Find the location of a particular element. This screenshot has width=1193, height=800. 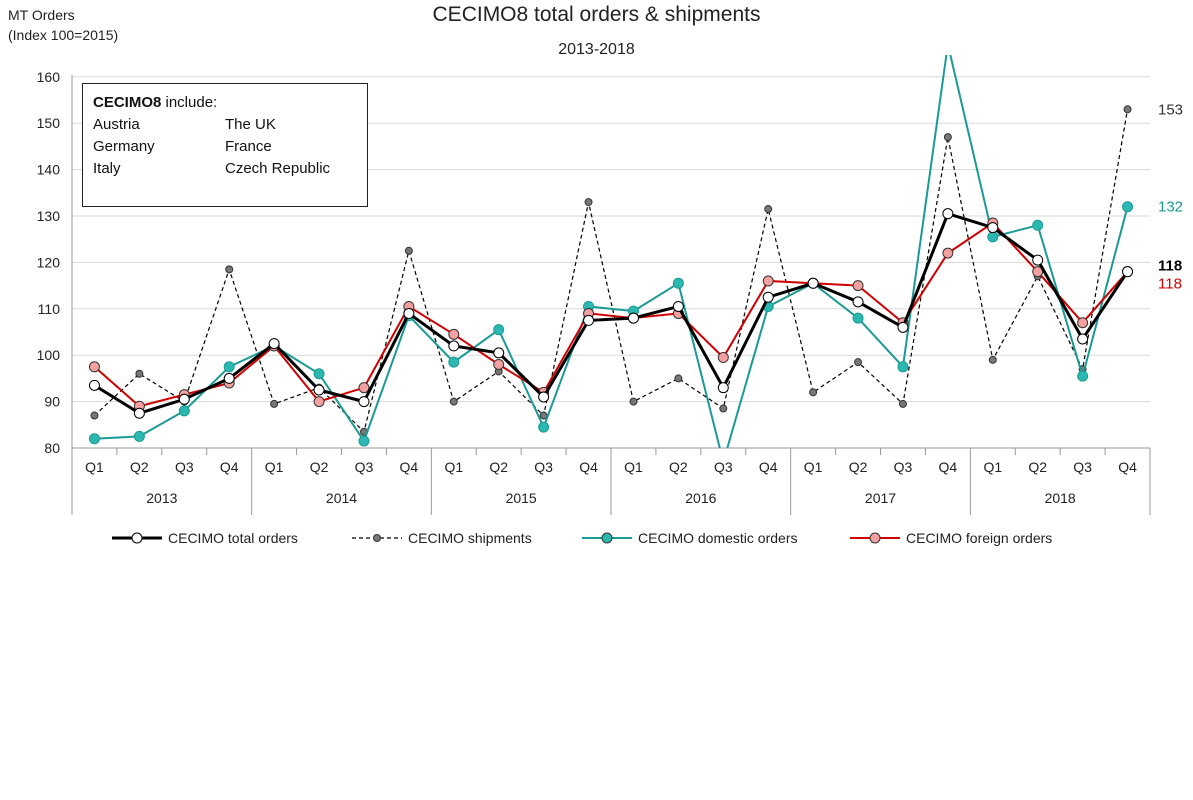

annotation-heading-suffix: include: is located at coordinates (189, 102).